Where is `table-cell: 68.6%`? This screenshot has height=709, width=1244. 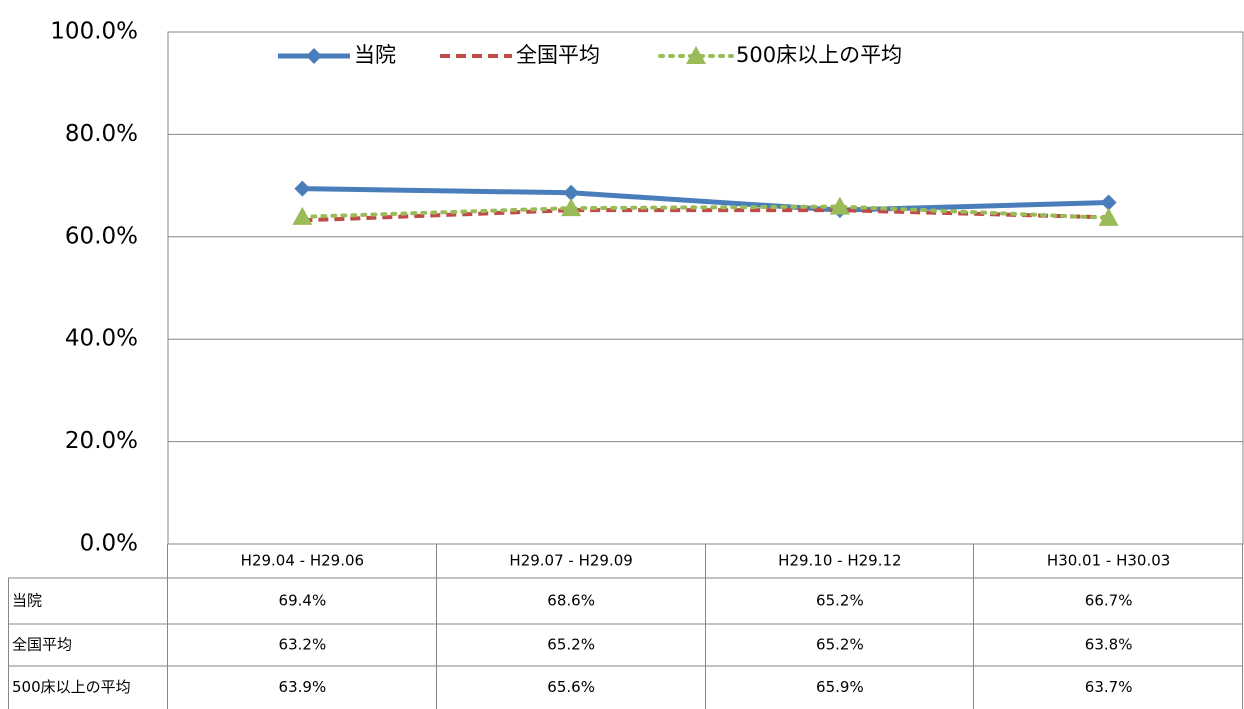
table-cell: 68.6% is located at coordinates (571, 601).